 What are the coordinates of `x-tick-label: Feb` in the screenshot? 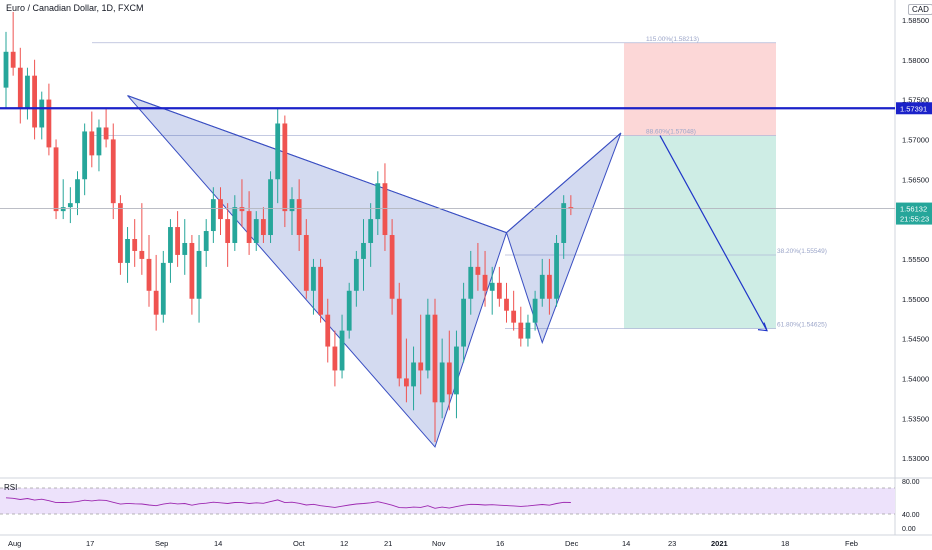 It's located at (851, 543).